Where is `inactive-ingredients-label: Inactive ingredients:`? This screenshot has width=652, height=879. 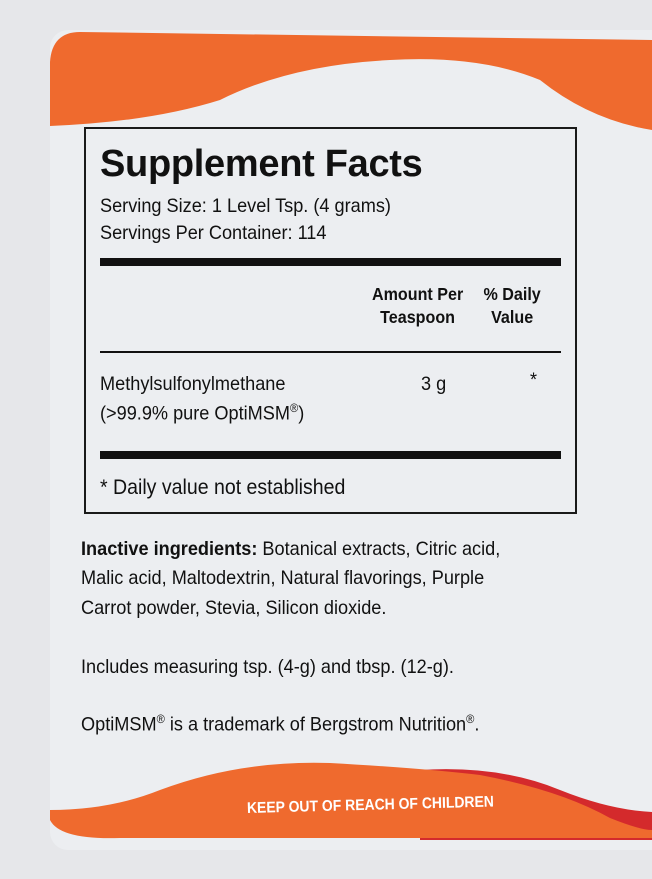
inactive-ingredients-label: Inactive ingredients: is located at coordinates (169, 549).